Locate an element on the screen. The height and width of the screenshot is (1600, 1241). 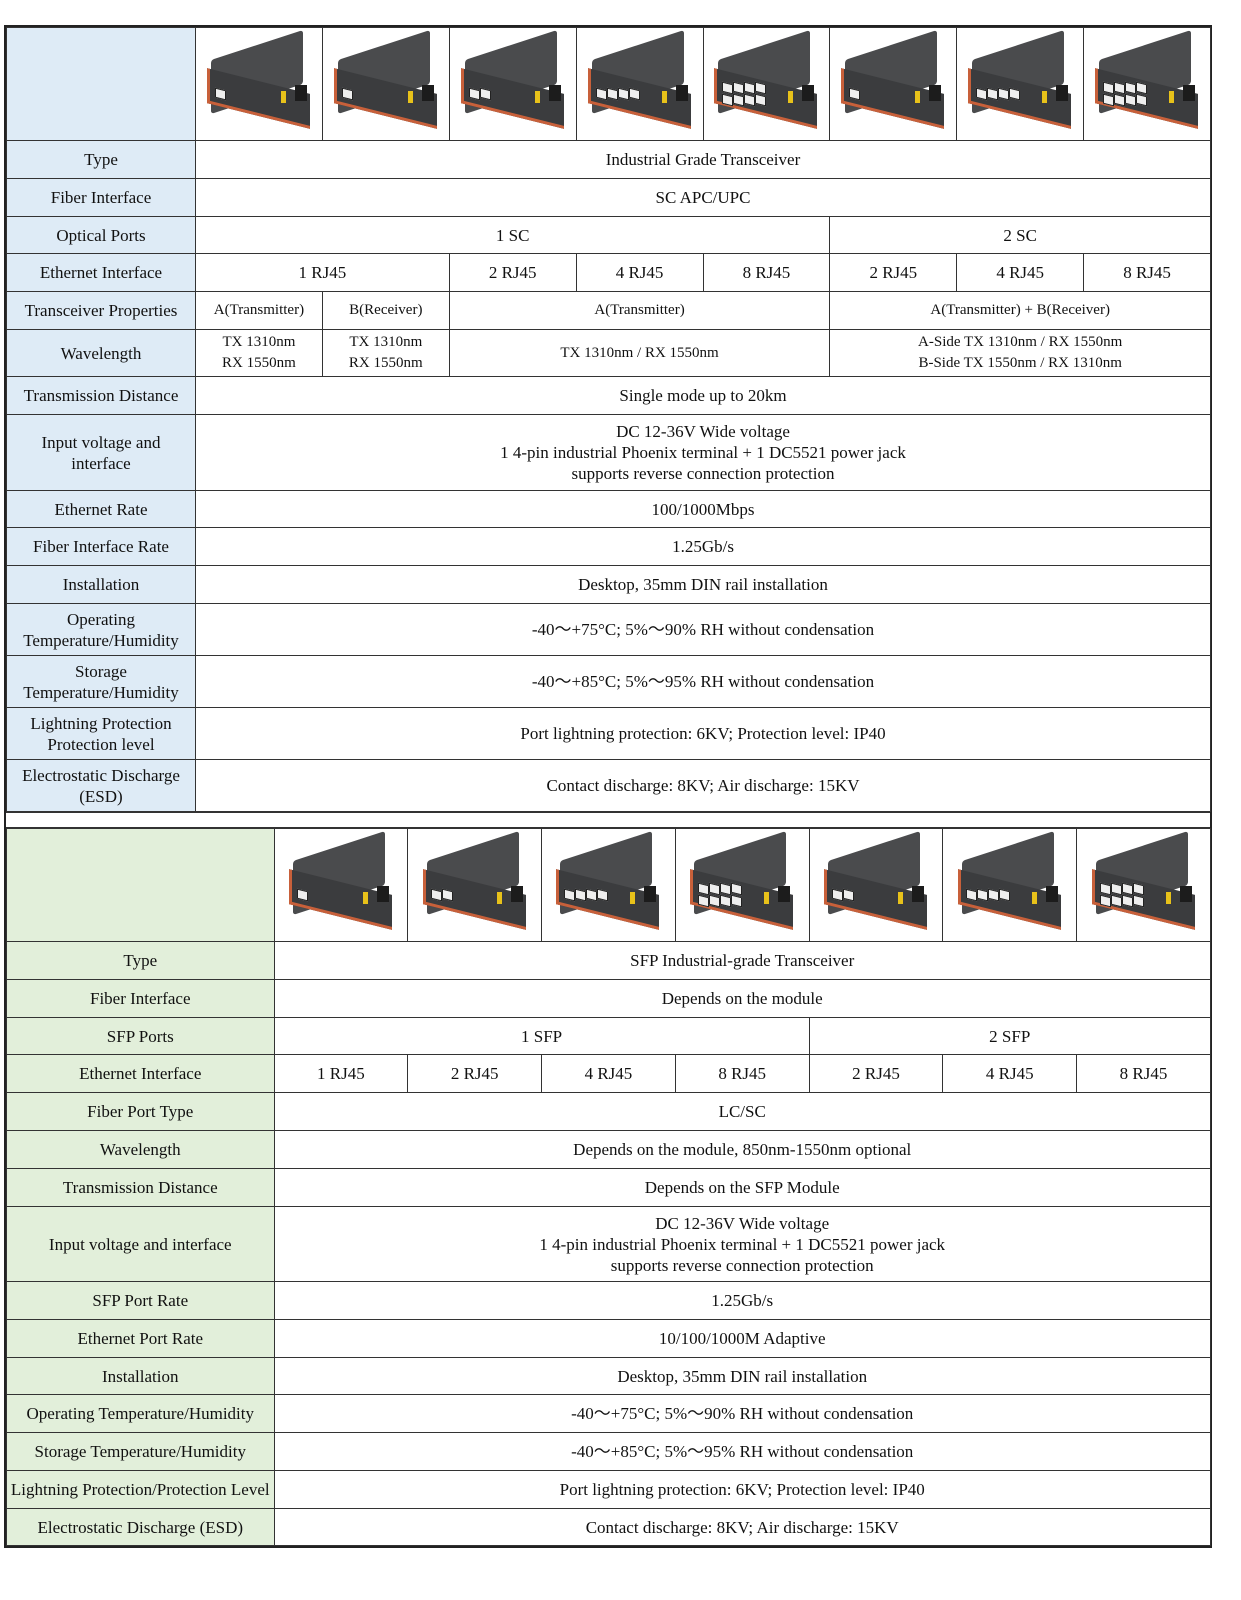
table-row: SFP Ports 1 SFP 2 SFP is located at coordinates (608, 1036).